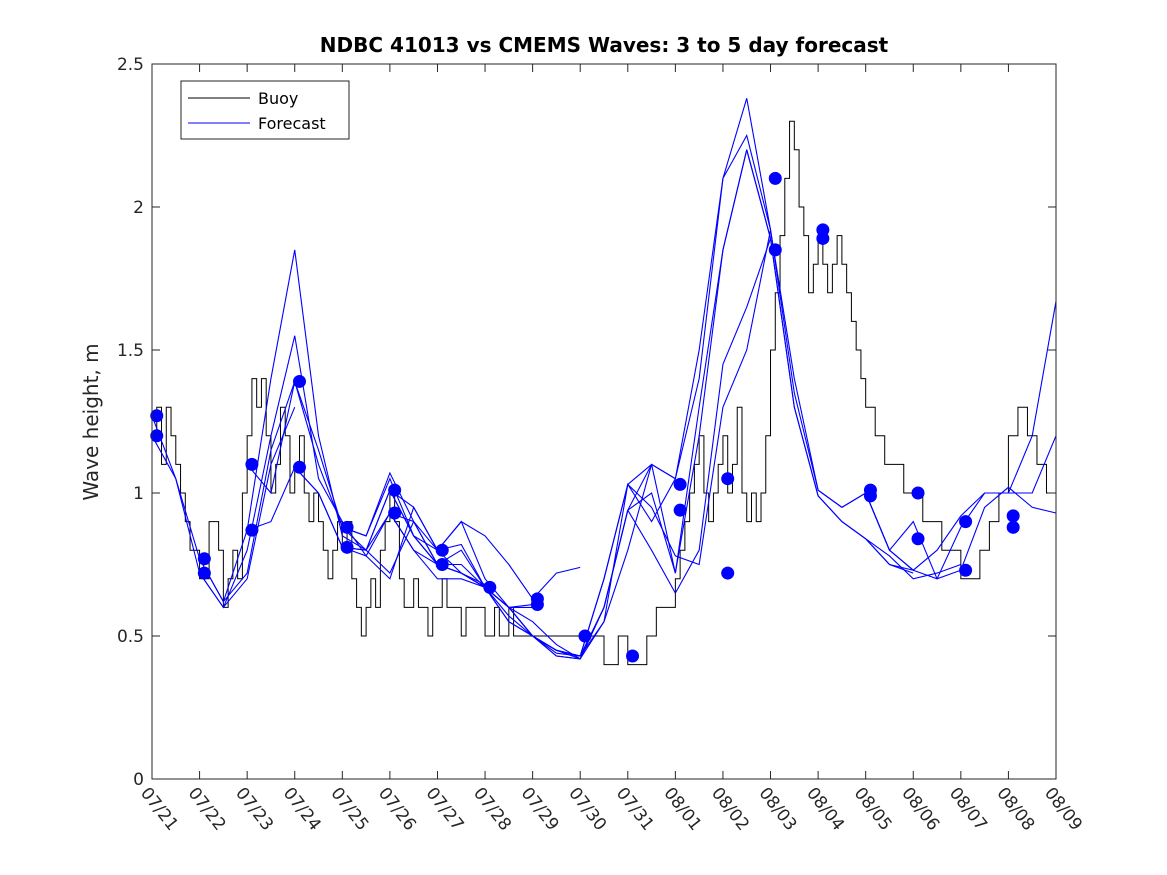 Image resolution: width=1167 pixels, height=875 pixels. Describe the element at coordinates (130, 637) in the screenshot. I see `y-tick-label: 0.5` at that location.